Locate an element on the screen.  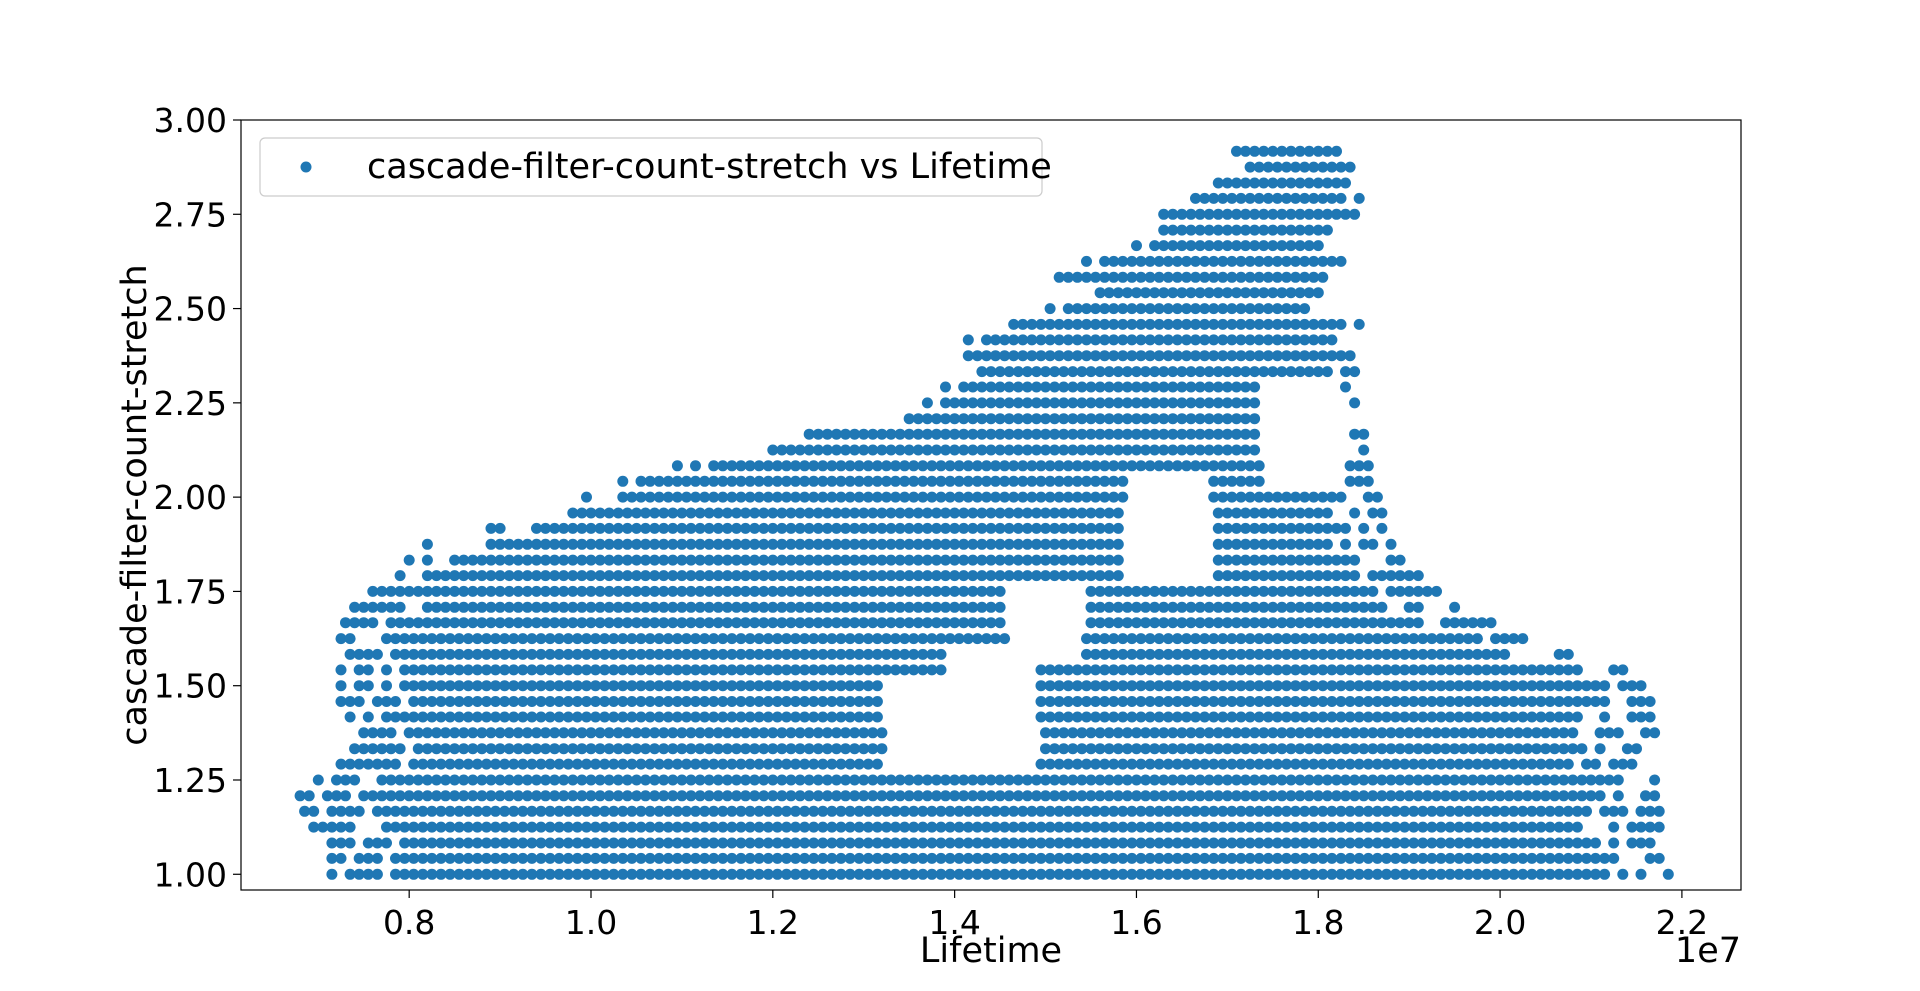
legend-box is located at coordinates (651, 167).